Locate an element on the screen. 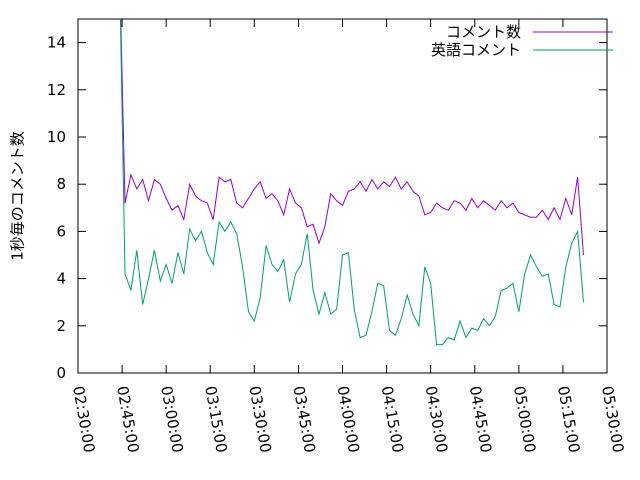  y-tick-label: 6 is located at coordinates (61, 231).